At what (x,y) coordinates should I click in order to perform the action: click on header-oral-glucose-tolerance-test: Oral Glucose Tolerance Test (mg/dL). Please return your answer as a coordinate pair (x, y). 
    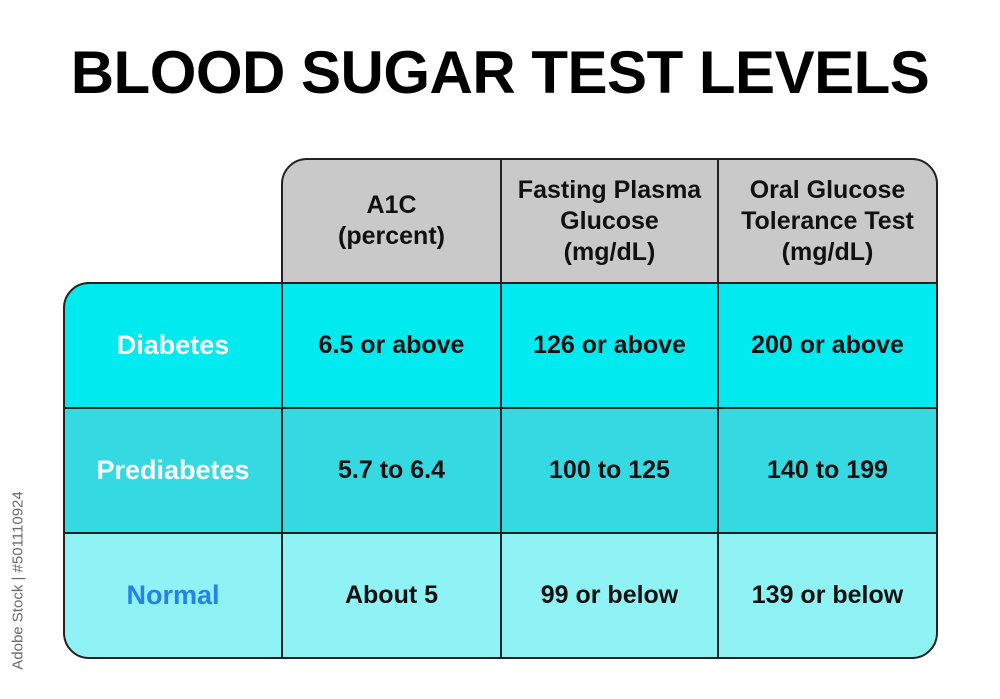
    Looking at the image, I should click on (827, 221).